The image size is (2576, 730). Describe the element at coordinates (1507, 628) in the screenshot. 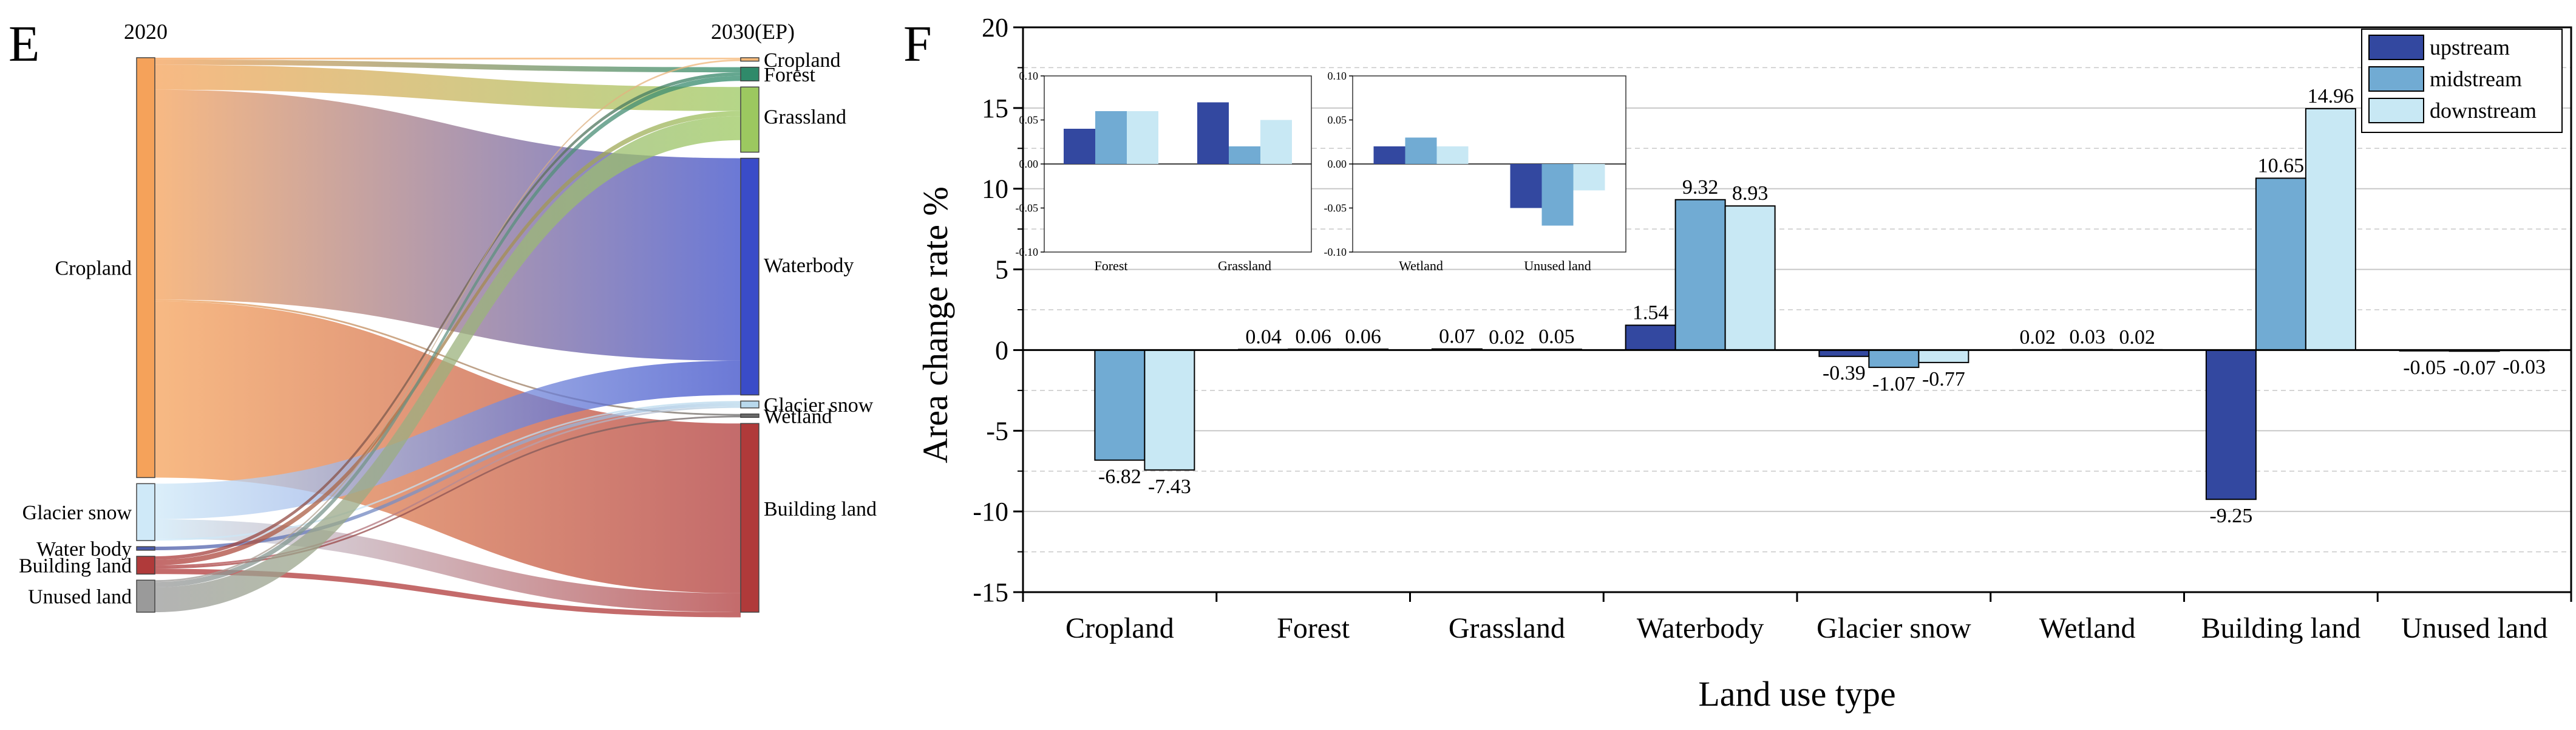

I see `x-tick-label-grassland: Grassland` at that location.